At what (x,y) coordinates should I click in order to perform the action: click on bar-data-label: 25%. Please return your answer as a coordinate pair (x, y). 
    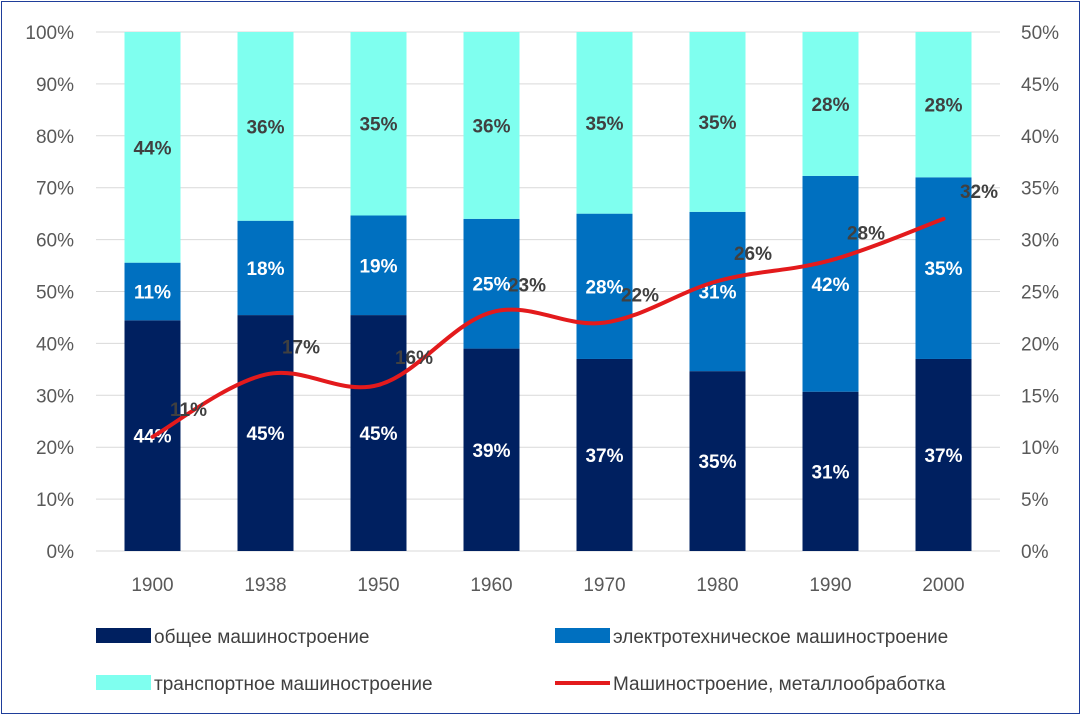
    Looking at the image, I should click on (491, 285).